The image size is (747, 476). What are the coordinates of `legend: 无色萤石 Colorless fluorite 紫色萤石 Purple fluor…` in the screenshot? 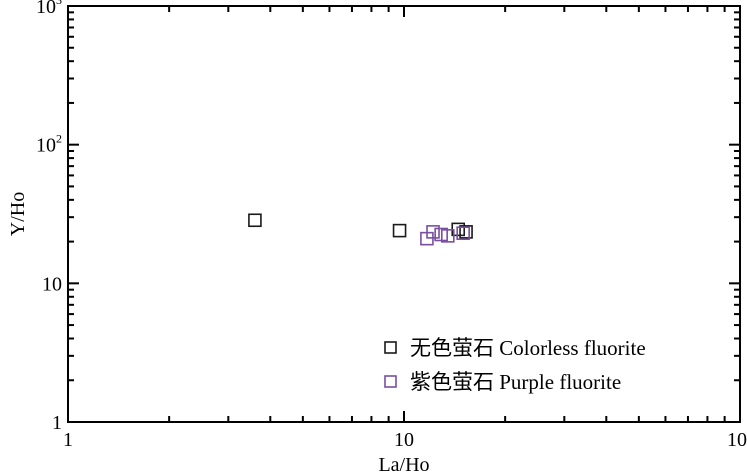 It's located at (515, 365).